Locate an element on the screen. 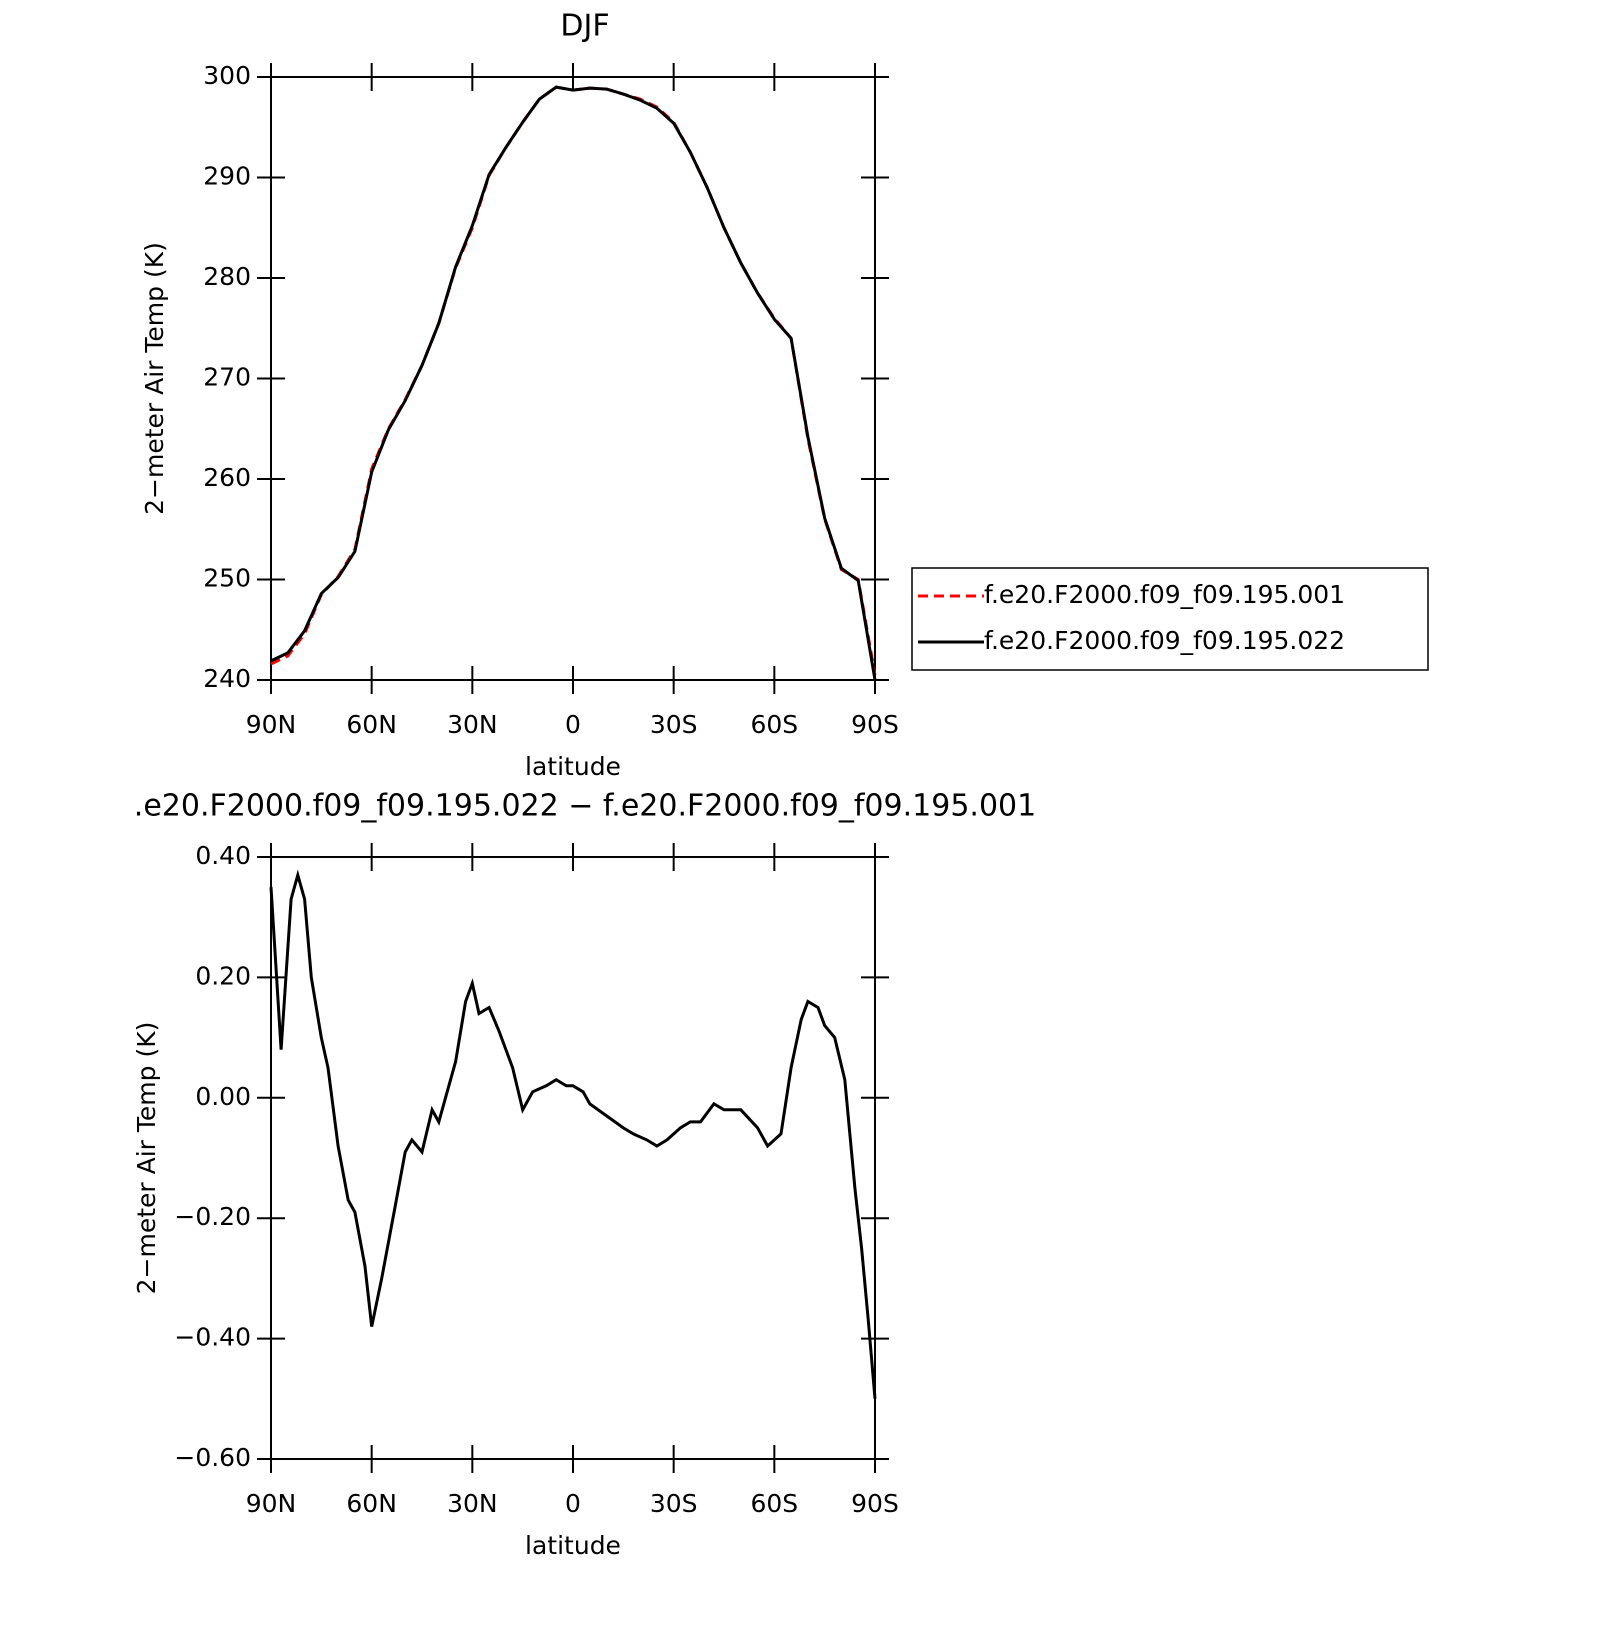 The height and width of the screenshot is (1635, 1597). chart-title: DJF is located at coordinates (584, 26).